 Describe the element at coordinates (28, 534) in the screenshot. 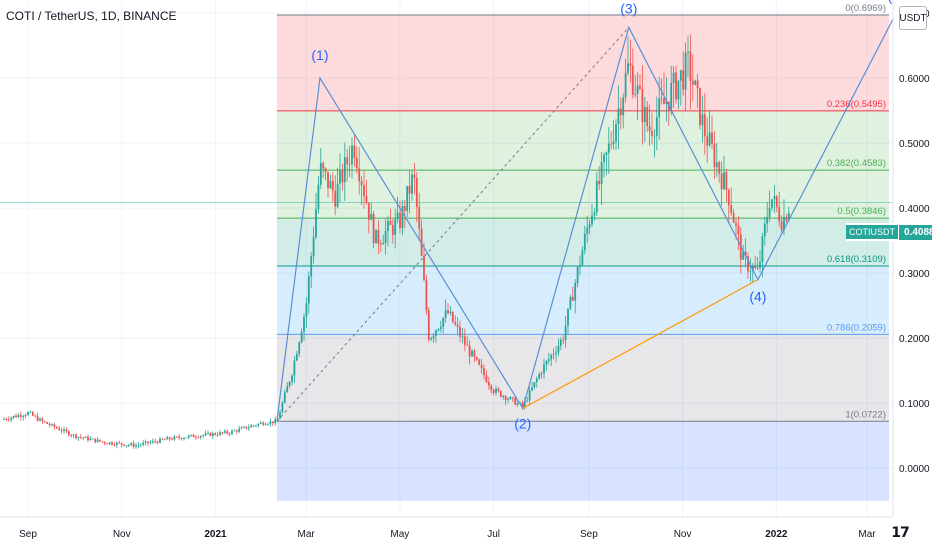

I see `x-tick-label: Sep` at that location.